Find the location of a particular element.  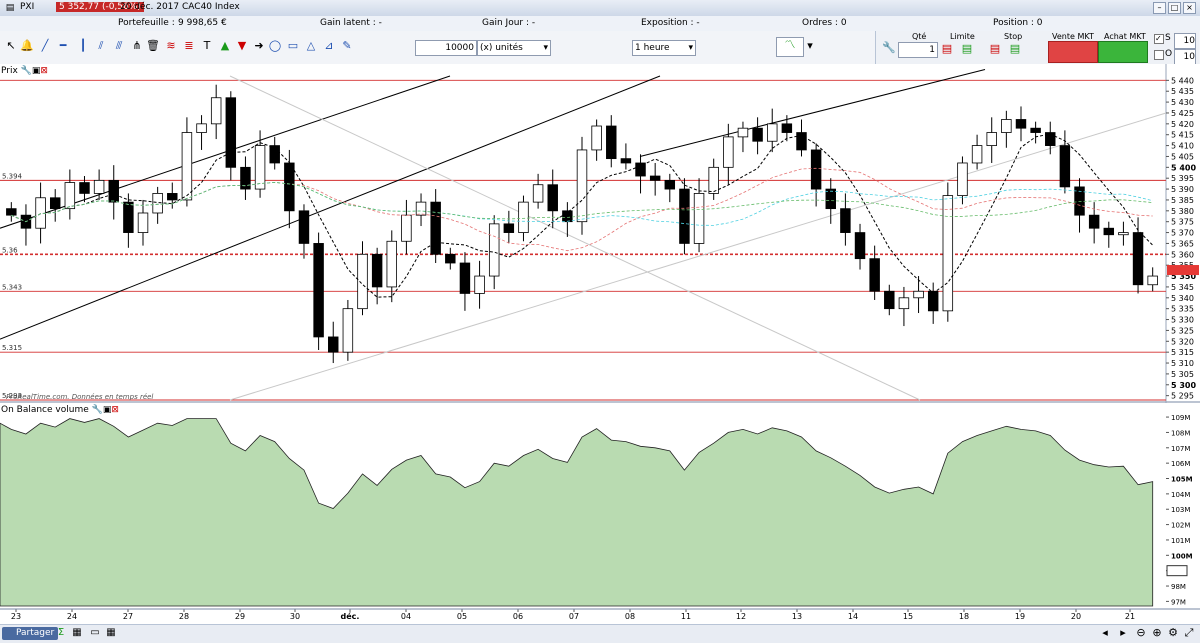

quantity-input: 10000 is located at coordinates (446, 48).